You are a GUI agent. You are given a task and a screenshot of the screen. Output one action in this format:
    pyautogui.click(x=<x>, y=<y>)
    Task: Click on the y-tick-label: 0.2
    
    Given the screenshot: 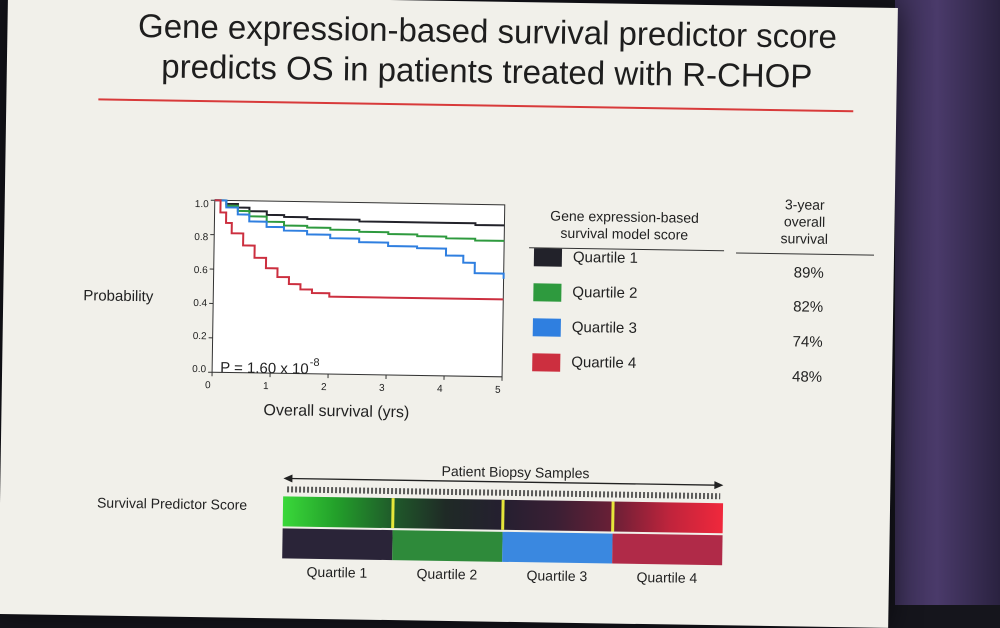 What is the action you would take?
    pyautogui.click(x=193, y=336)
    